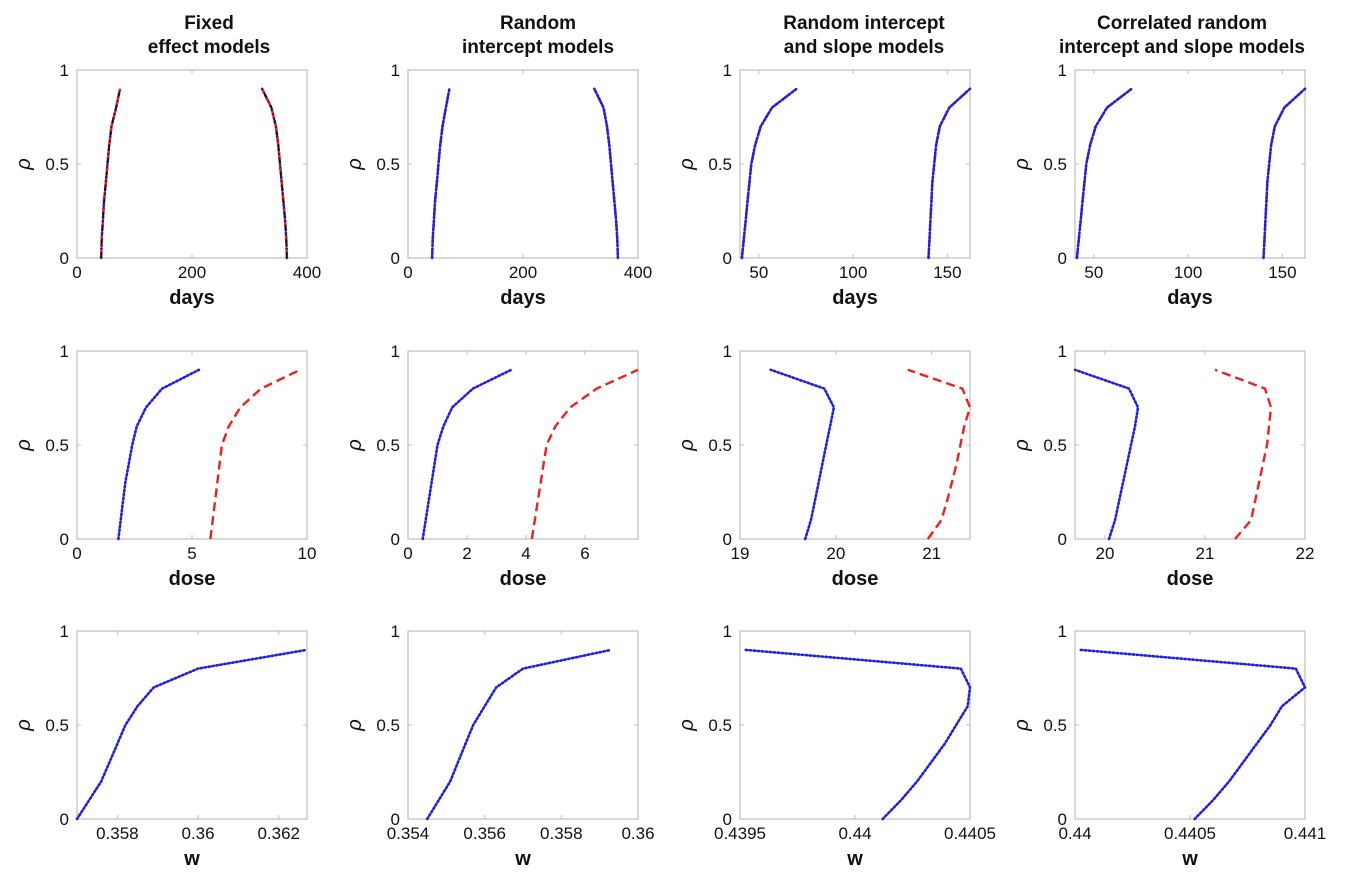 This screenshot has width=1350, height=881. I want to click on subplot-1-3: 20 21 22 0 0.5 1 dose ρ, so click(1162, 466).